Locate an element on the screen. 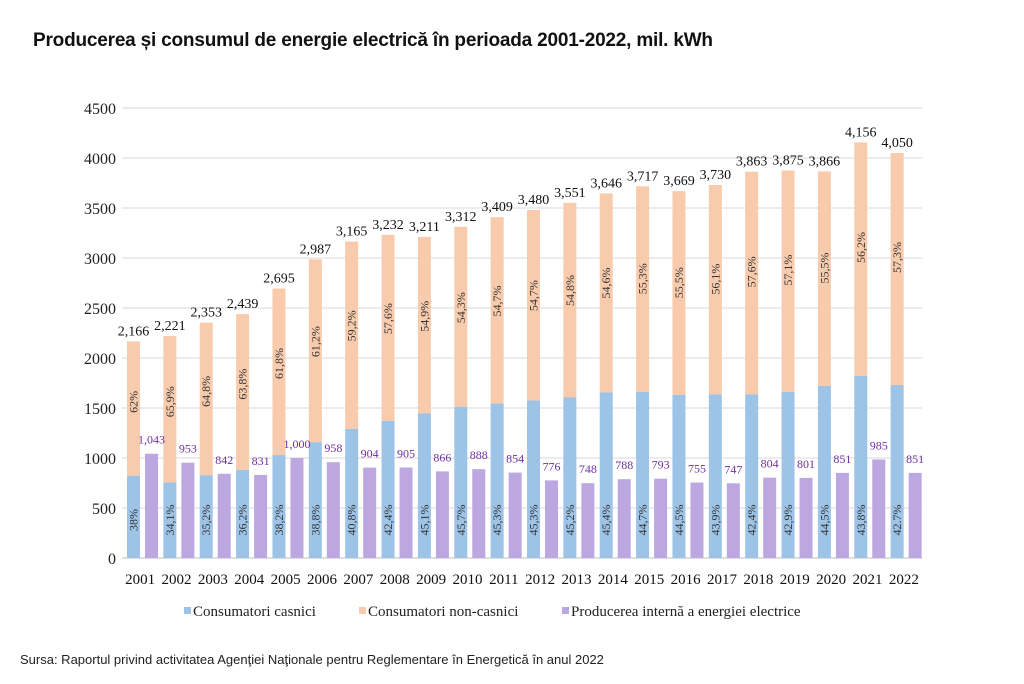 Image resolution: width=1024 pixels, height=684 pixels. production-value-label: 904 is located at coordinates (370, 454).